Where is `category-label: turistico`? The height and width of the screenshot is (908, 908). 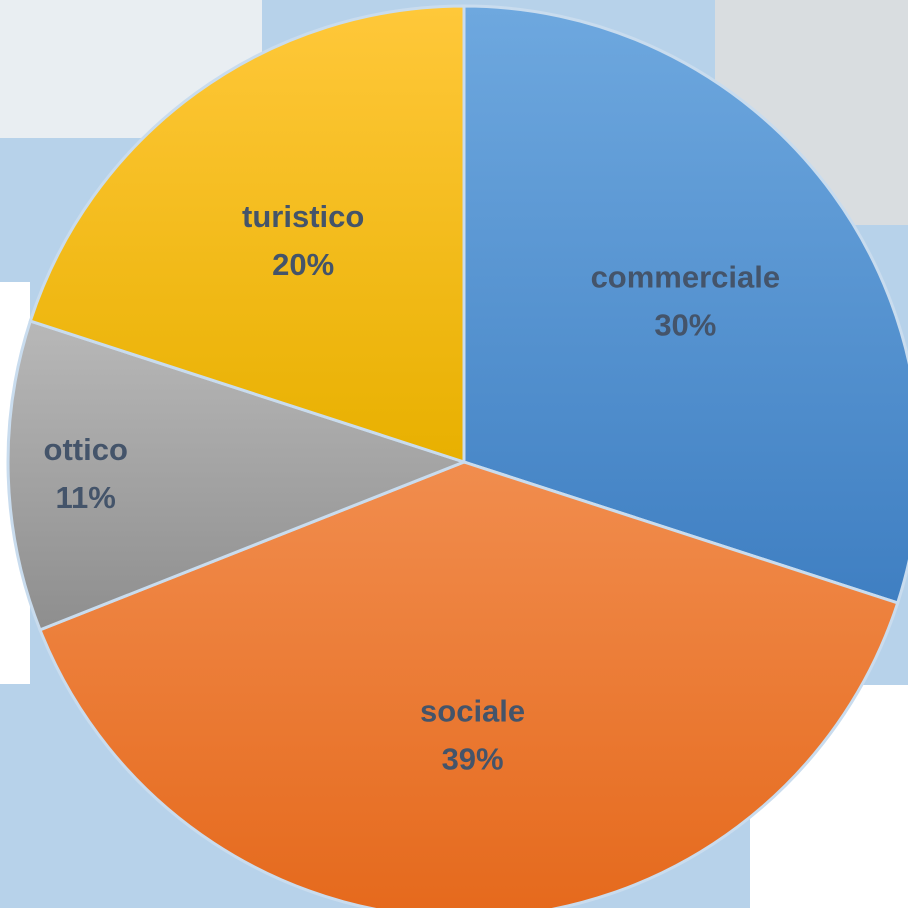
category-label: turistico is located at coordinates (303, 216).